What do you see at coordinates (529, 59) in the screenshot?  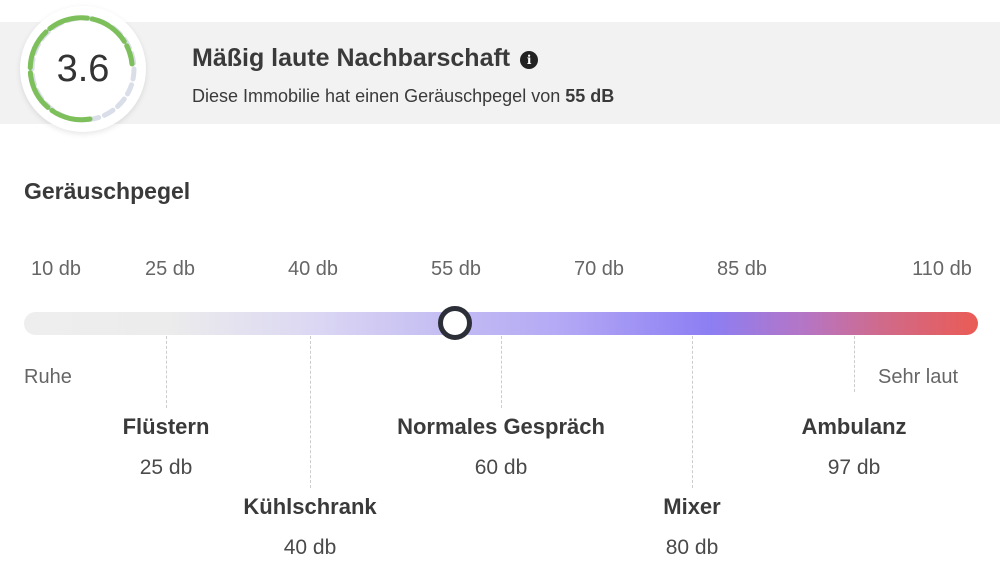 I see `info-icon: i` at bounding box center [529, 59].